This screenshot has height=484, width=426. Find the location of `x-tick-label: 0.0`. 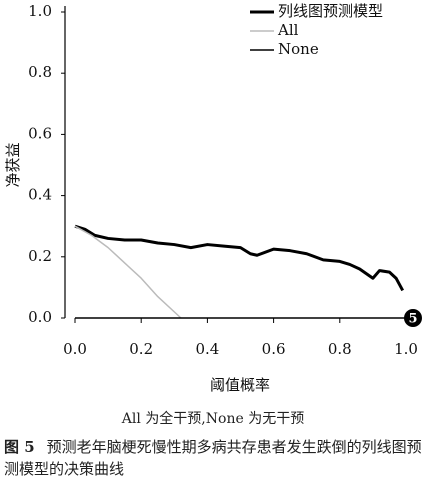

x-tick-label: 0.0 is located at coordinates (75, 349).